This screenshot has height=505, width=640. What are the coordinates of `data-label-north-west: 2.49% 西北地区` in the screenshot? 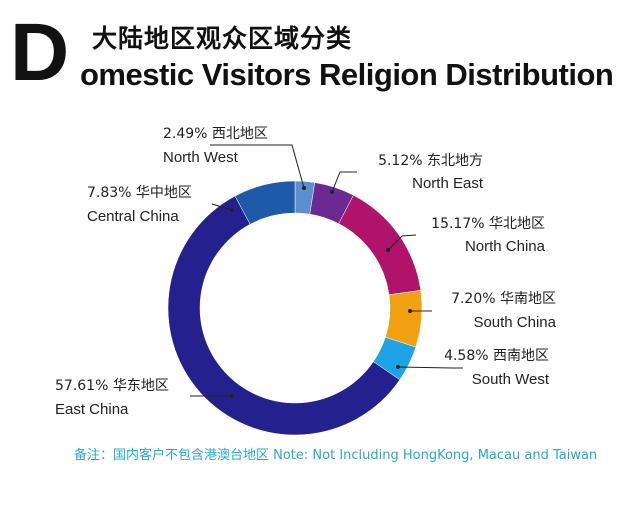 It's located at (215, 134).